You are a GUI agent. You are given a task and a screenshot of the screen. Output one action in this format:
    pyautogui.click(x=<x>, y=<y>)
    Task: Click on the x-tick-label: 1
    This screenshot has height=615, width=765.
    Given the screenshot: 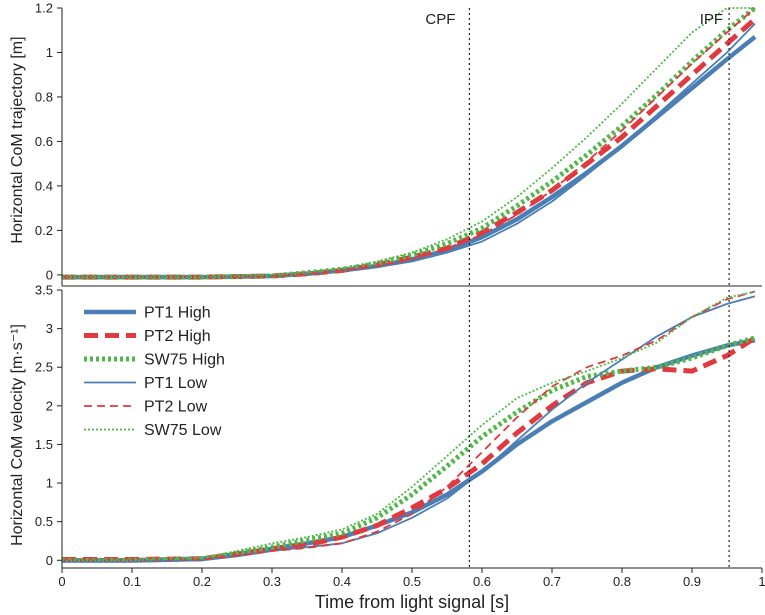 What is the action you would take?
    pyautogui.click(x=761, y=581)
    